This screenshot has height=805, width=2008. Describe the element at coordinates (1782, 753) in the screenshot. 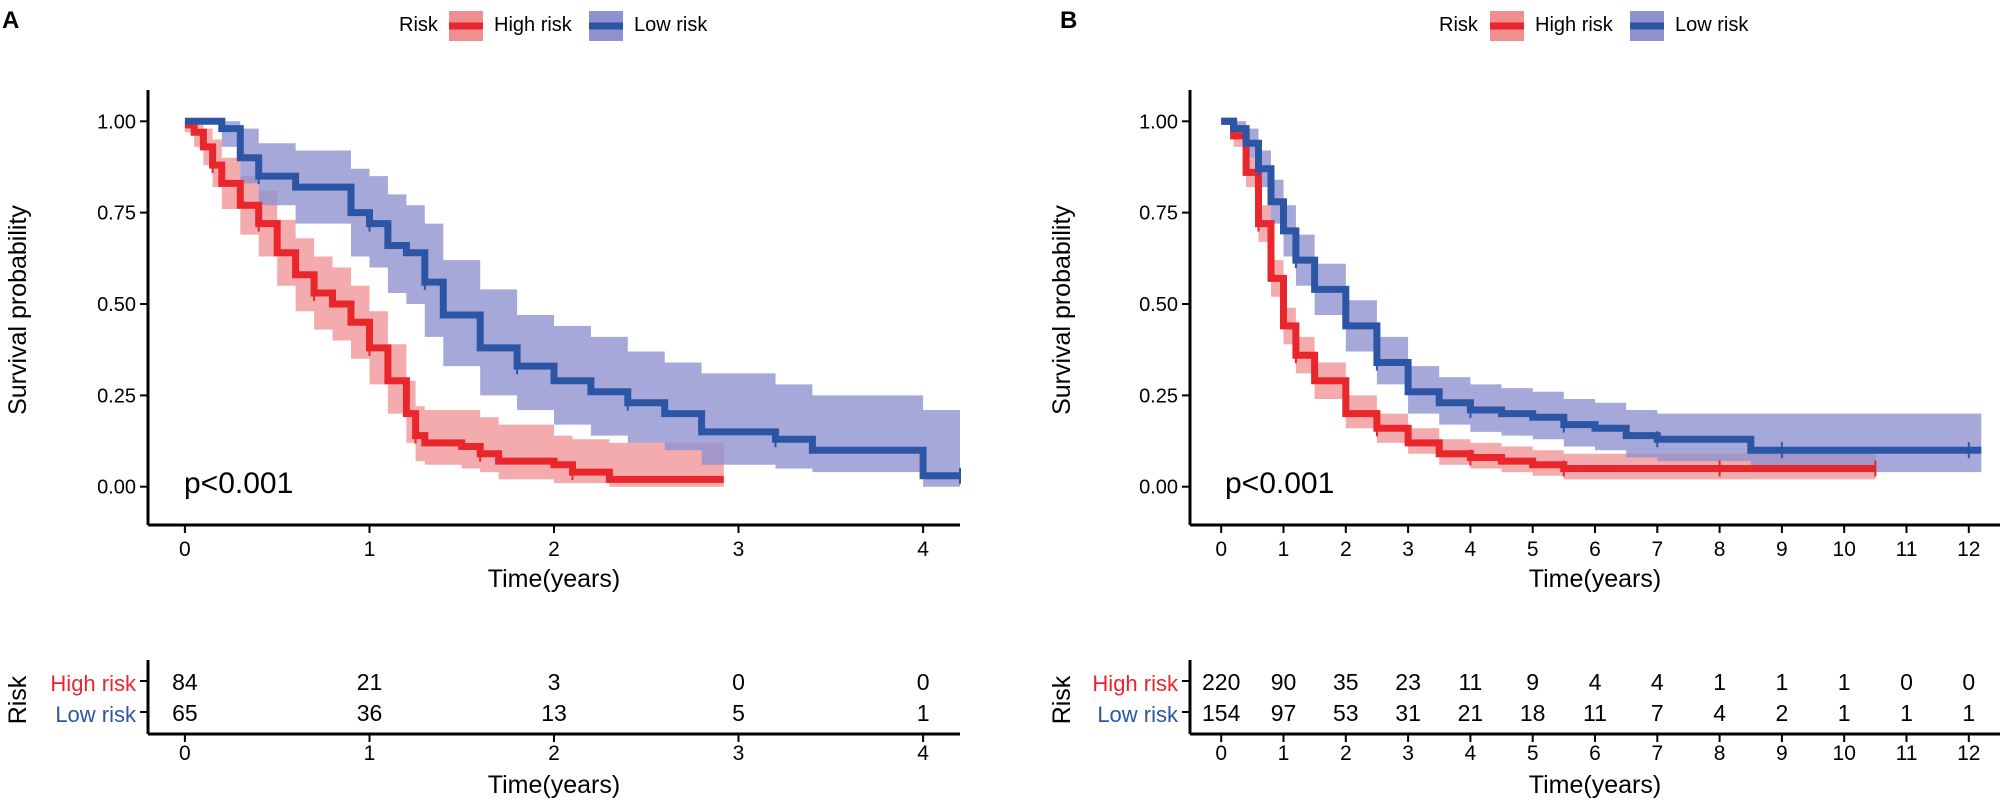

I see `risk-table-x-tick-label-b: 9` at that location.